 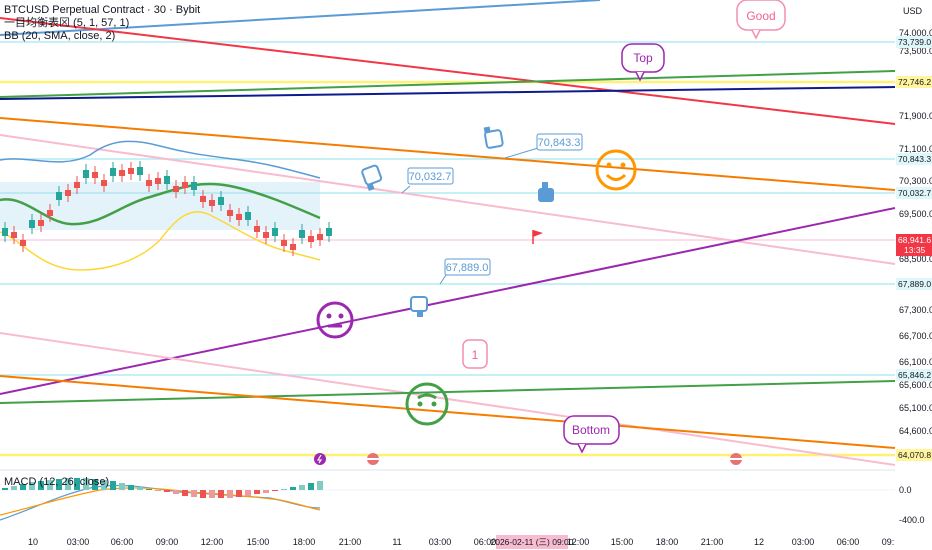 What do you see at coordinates (915, 33) in the screenshot?
I see `price-tick: 74,000.0` at bounding box center [915, 33].